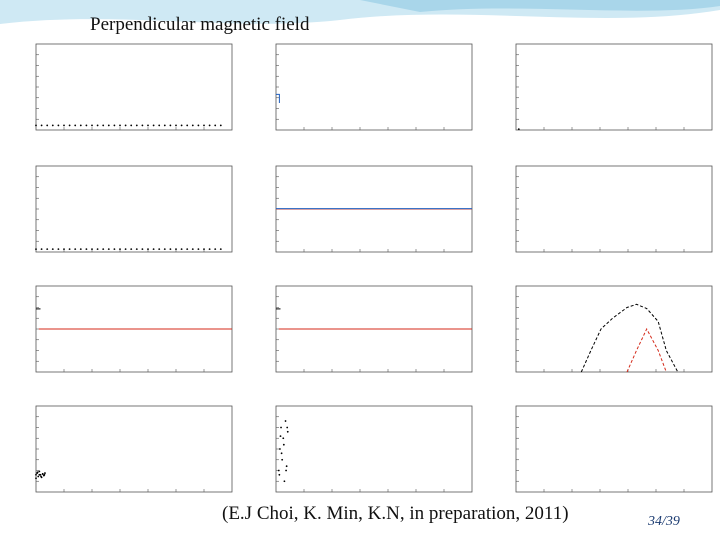 The width and height of the screenshot is (720, 540). What do you see at coordinates (540, 6) in the screenshot?
I see `banner-wave-accent` at bounding box center [540, 6].